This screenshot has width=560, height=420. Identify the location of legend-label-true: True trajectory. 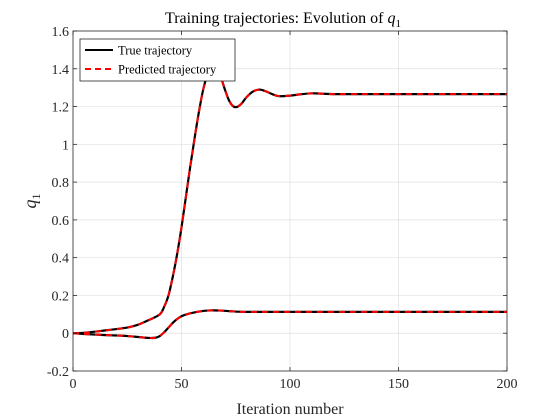
(155, 51).